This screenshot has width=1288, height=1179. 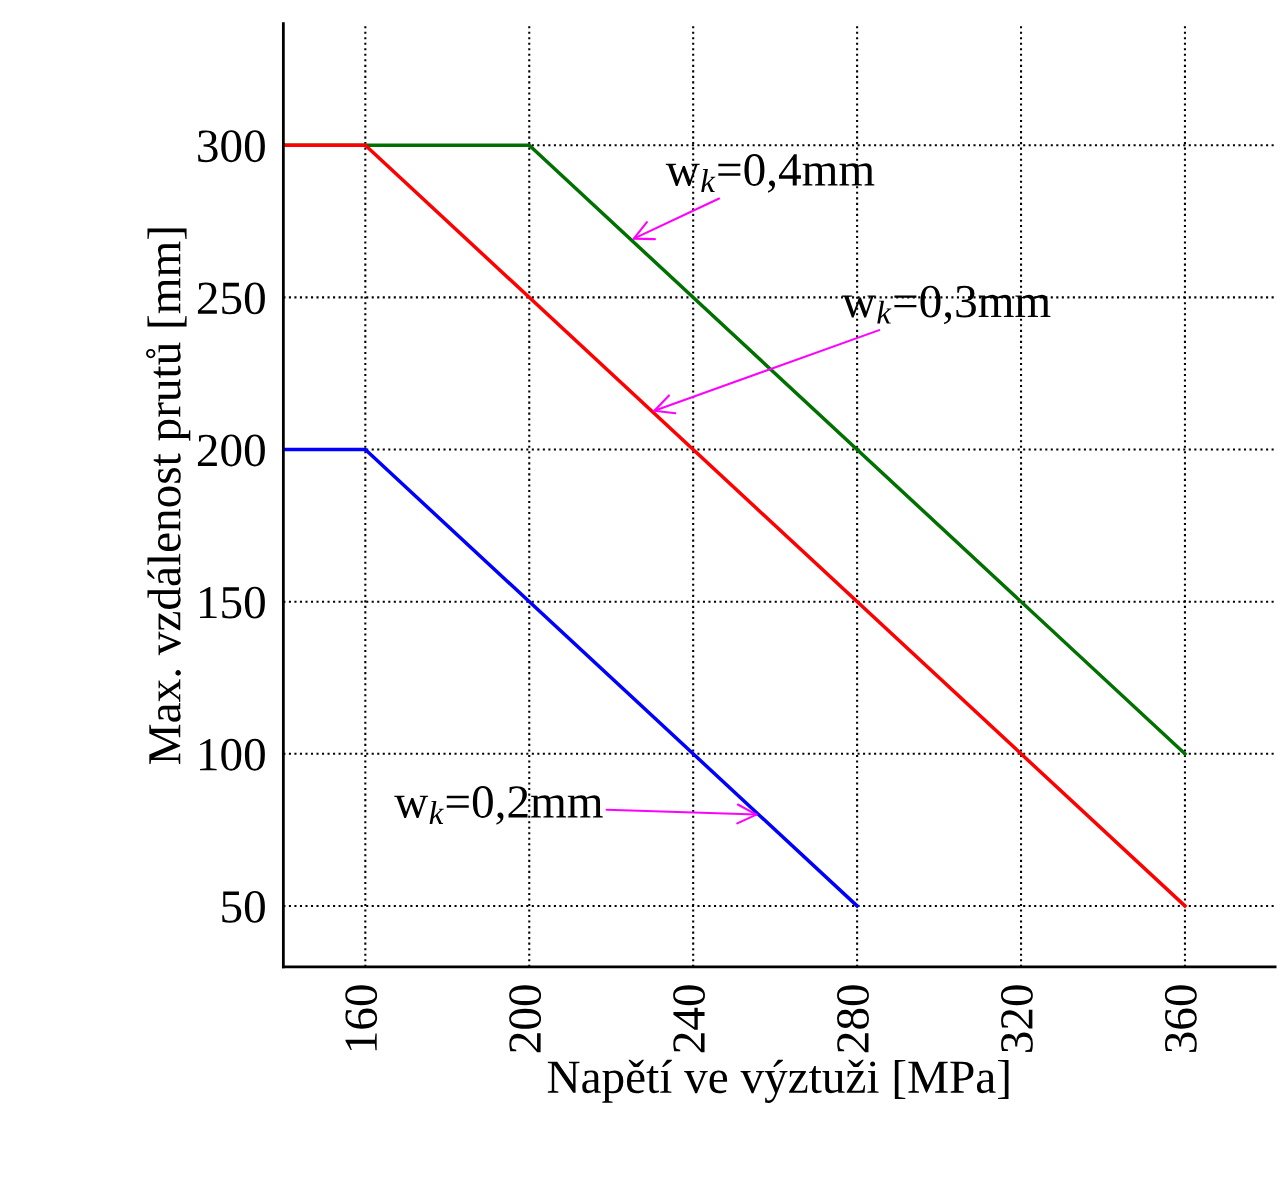 I want to click on annotation: w$_{k}$=0,2mm, so click(x=498, y=805).